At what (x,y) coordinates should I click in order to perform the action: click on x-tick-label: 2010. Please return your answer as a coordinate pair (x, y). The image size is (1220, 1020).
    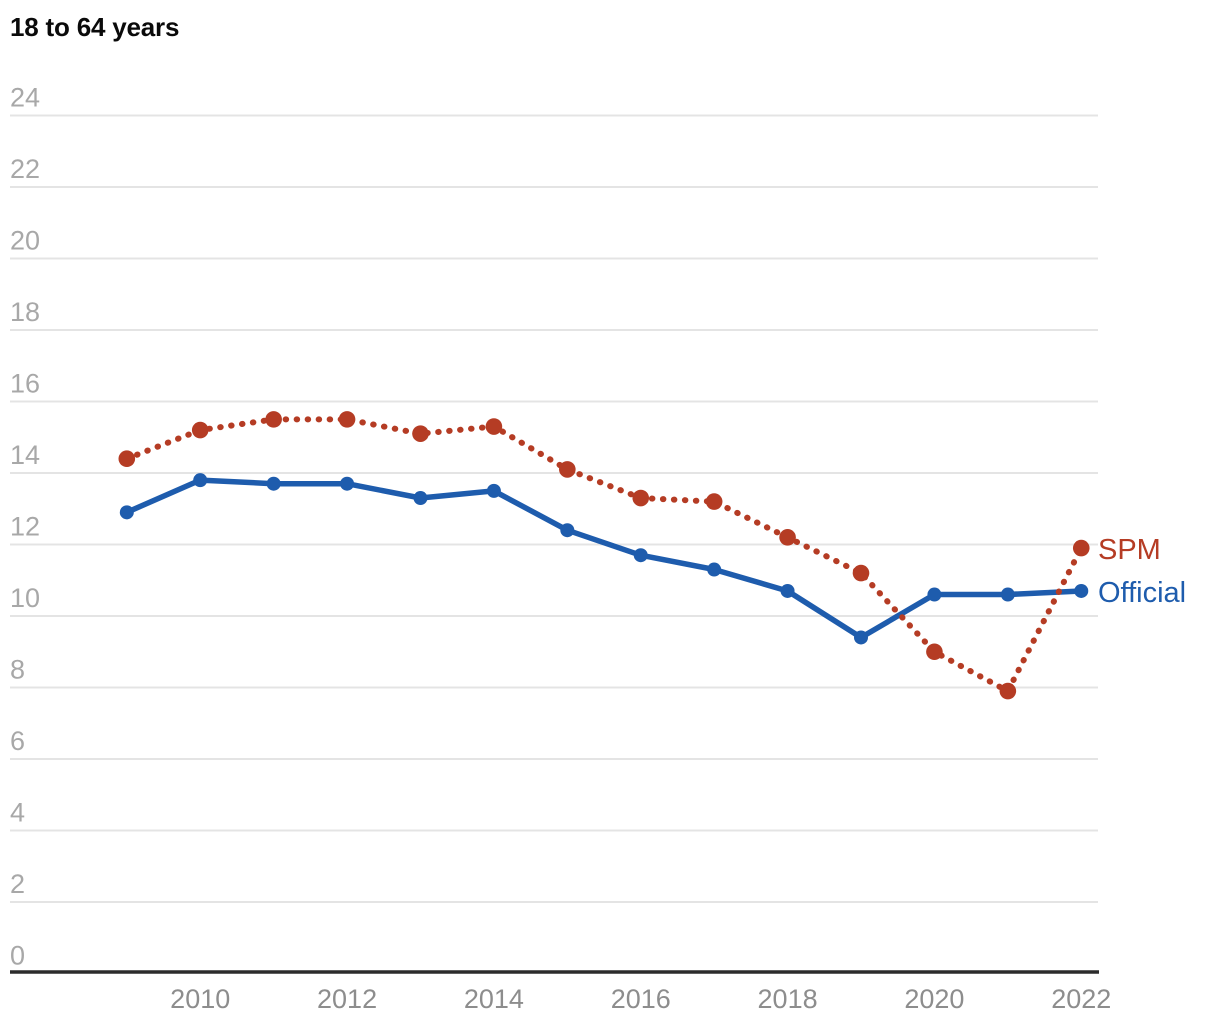
    Looking at the image, I should click on (200, 999).